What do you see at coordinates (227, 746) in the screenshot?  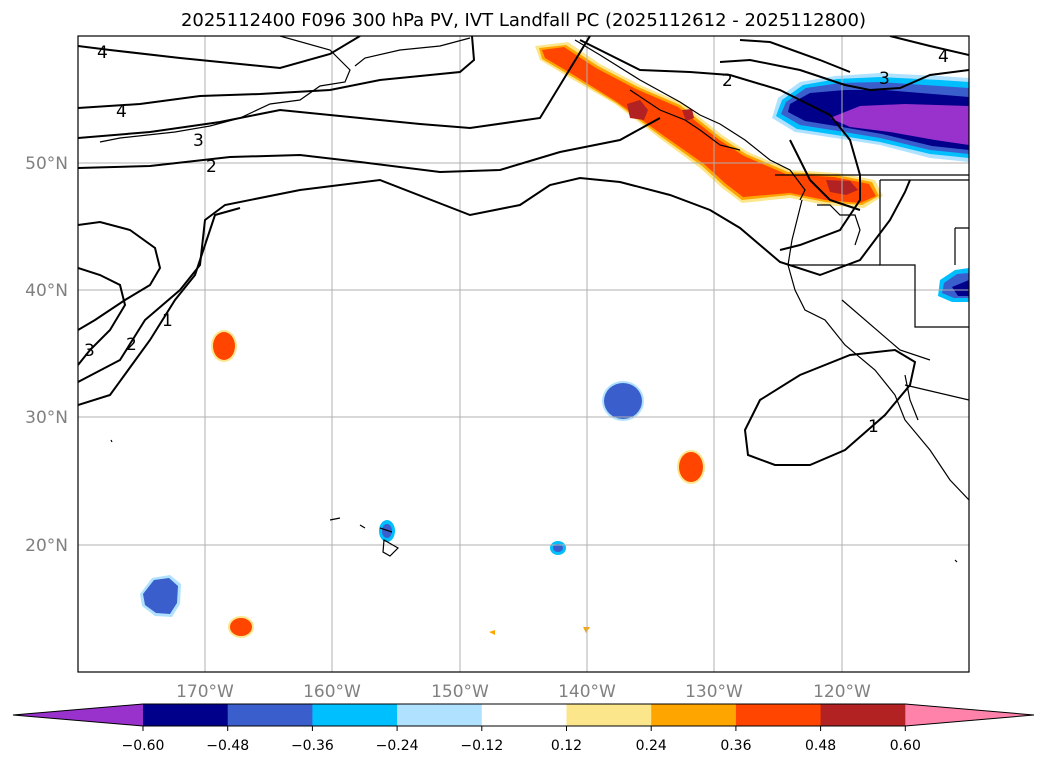 I see `colorbar-tick-label: −0.48` at bounding box center [227, 746].